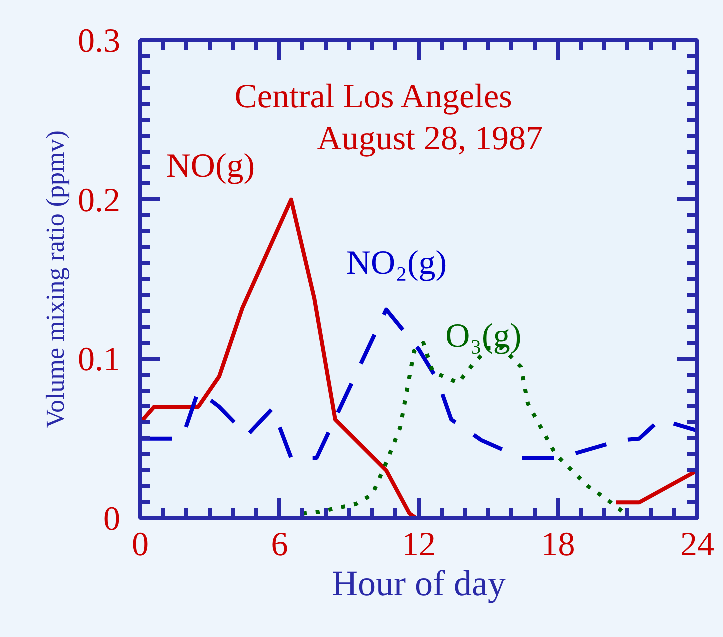 The height and width of the screenshot is (637, 723). Describe the element at coordinates (211, 166) in the screenshot. I see `series-label: NO(g)` at that location.